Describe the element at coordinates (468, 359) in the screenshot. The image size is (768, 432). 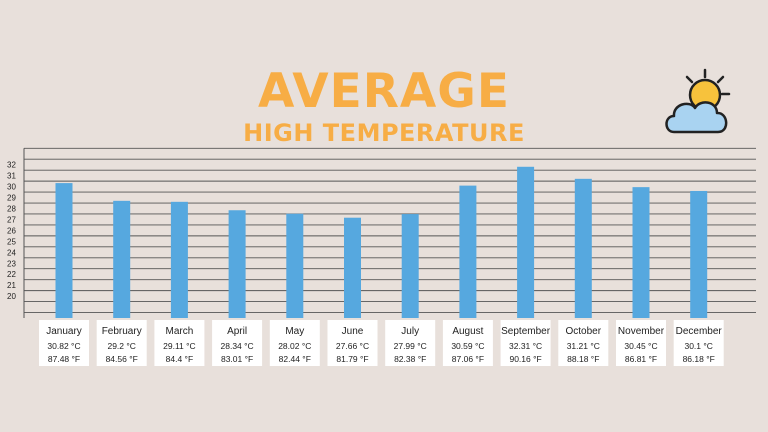
I see `fahrenheit-label: 87.06 °F` at that location.